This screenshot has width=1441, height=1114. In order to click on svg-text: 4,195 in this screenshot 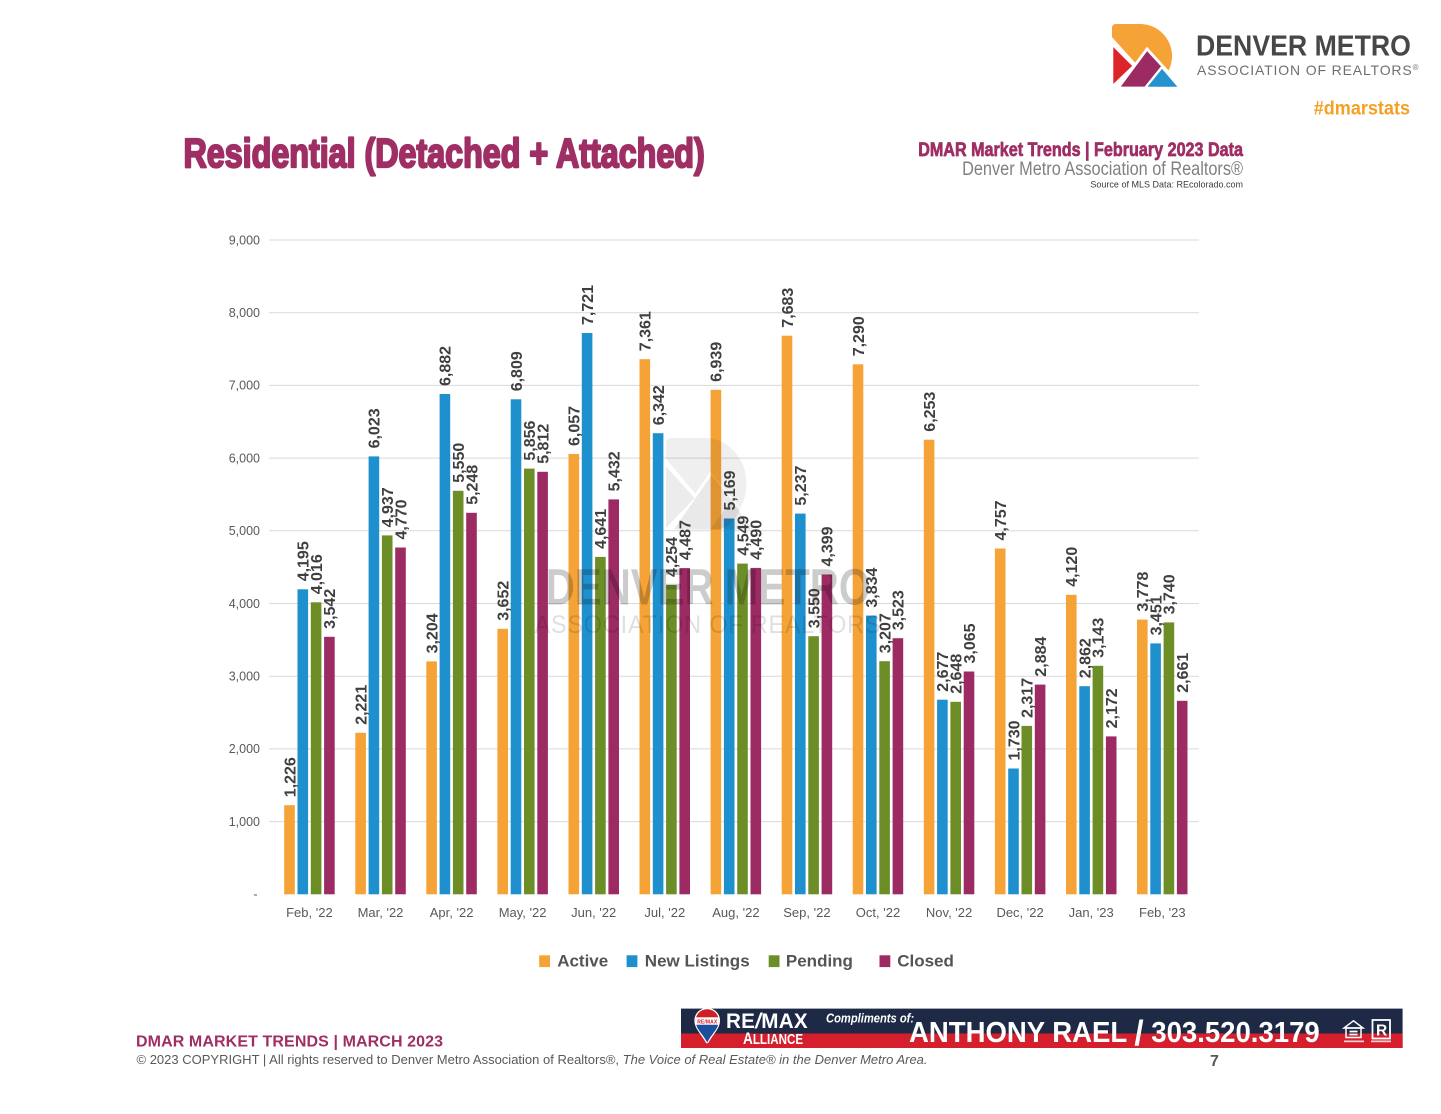, I will do `click(304, 561)`.